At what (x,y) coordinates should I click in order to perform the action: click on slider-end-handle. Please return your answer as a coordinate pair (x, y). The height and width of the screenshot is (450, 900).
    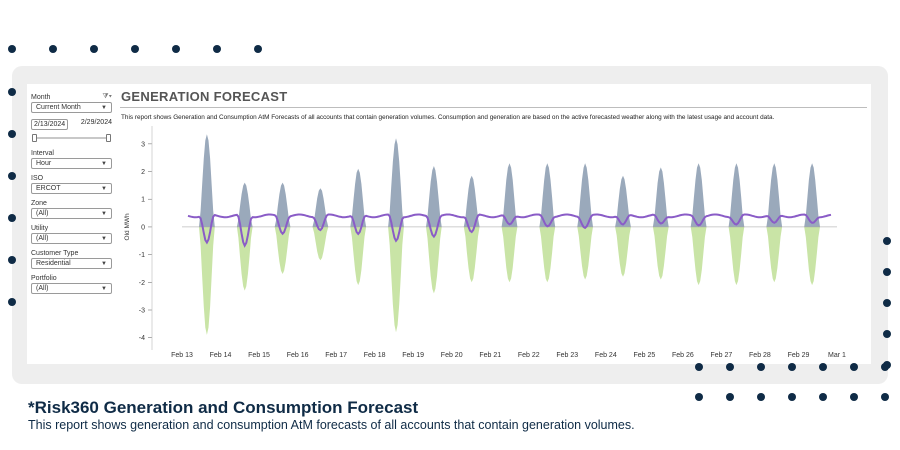
    Looking at the image, I should click on (108, 138).